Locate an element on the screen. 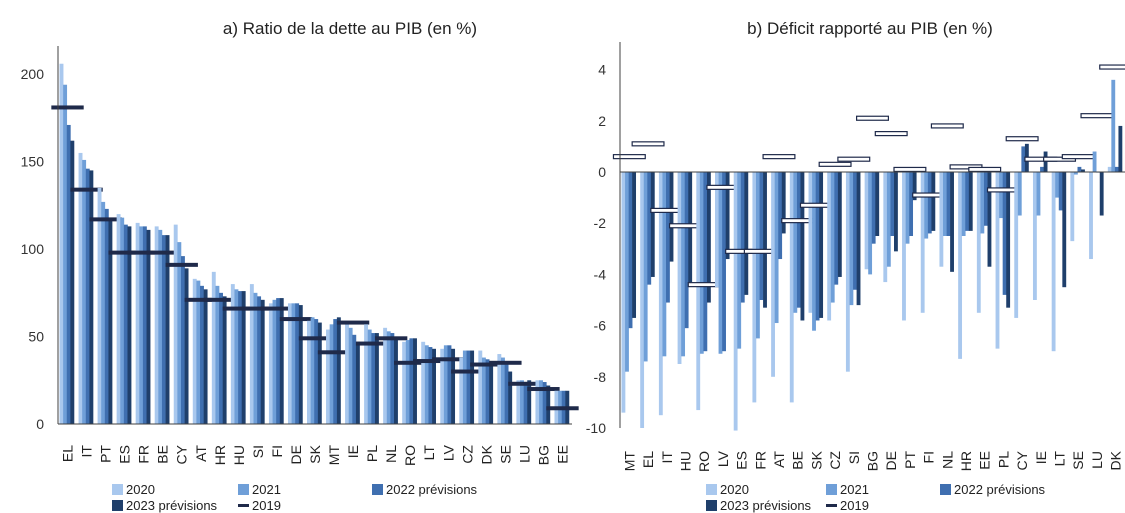 The image size is (1125, 513). a-marker-2019-EL is located at coordinates (67, 107).